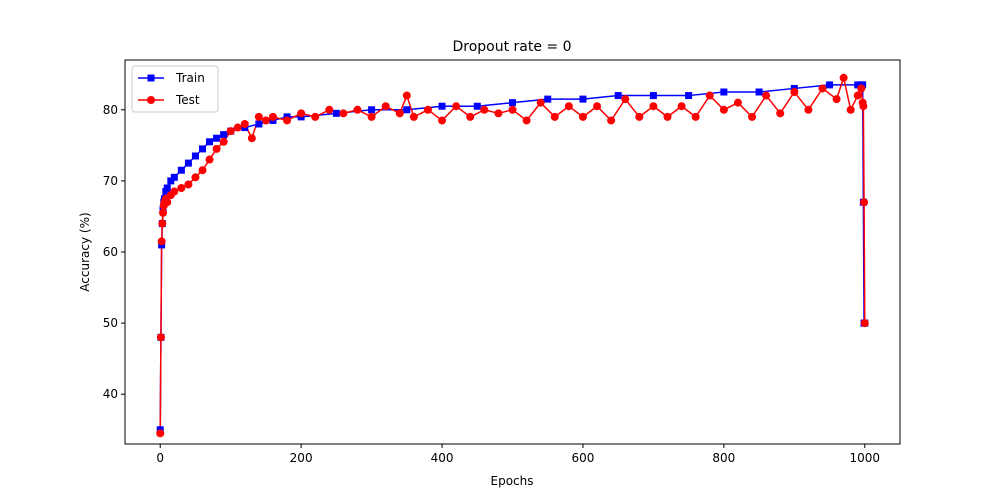 Image resolution: width=1000 pixels, height=500 pixels. I want to click on y-axis-label: Accuracy (%), so click(85, 251).